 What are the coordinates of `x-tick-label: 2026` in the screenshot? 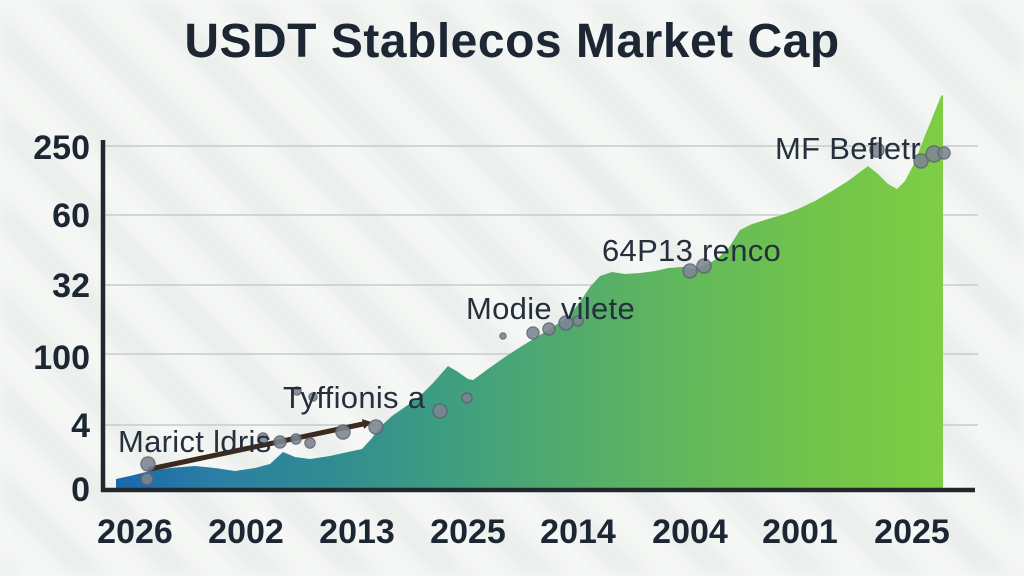 It's located at (135, 532).